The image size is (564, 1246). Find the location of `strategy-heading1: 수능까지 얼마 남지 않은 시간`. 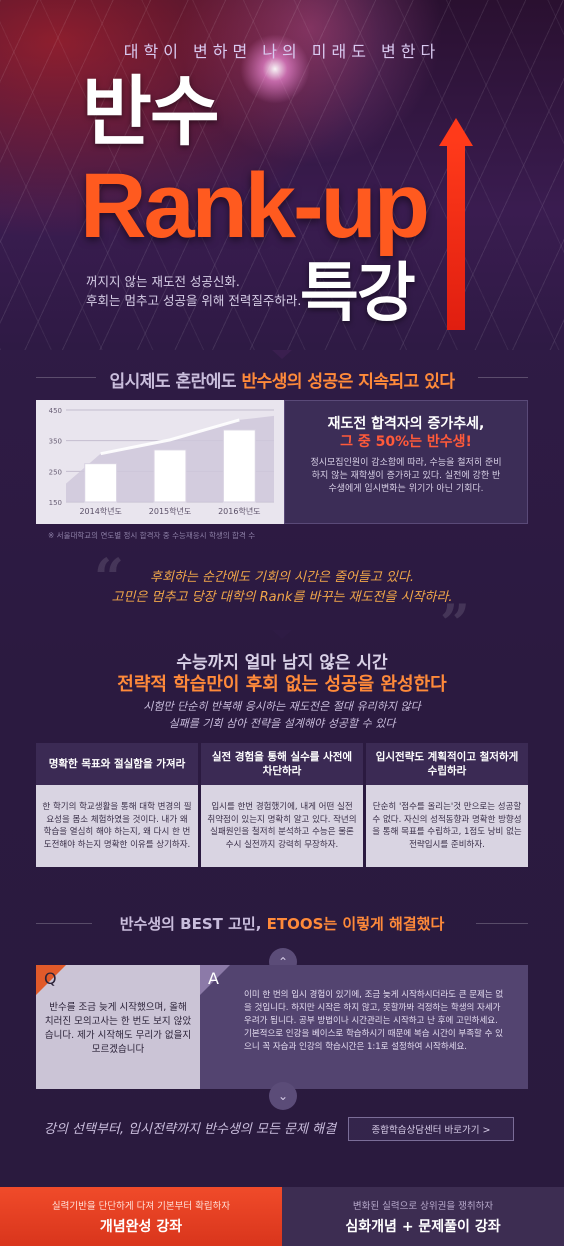

strategy-heading1: 수능까지 얼마 남지 않은 시간 is located at coordinates (282, 663).